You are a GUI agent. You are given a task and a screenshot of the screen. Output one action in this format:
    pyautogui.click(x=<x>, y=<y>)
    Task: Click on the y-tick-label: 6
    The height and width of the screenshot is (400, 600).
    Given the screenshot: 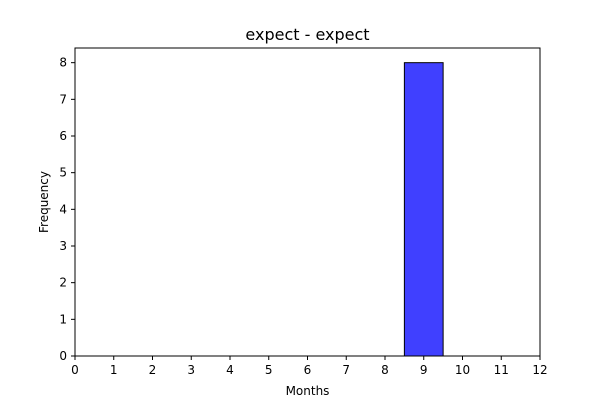 What is the action you would take?
    pyautogui.click(x=63, y=136)
    